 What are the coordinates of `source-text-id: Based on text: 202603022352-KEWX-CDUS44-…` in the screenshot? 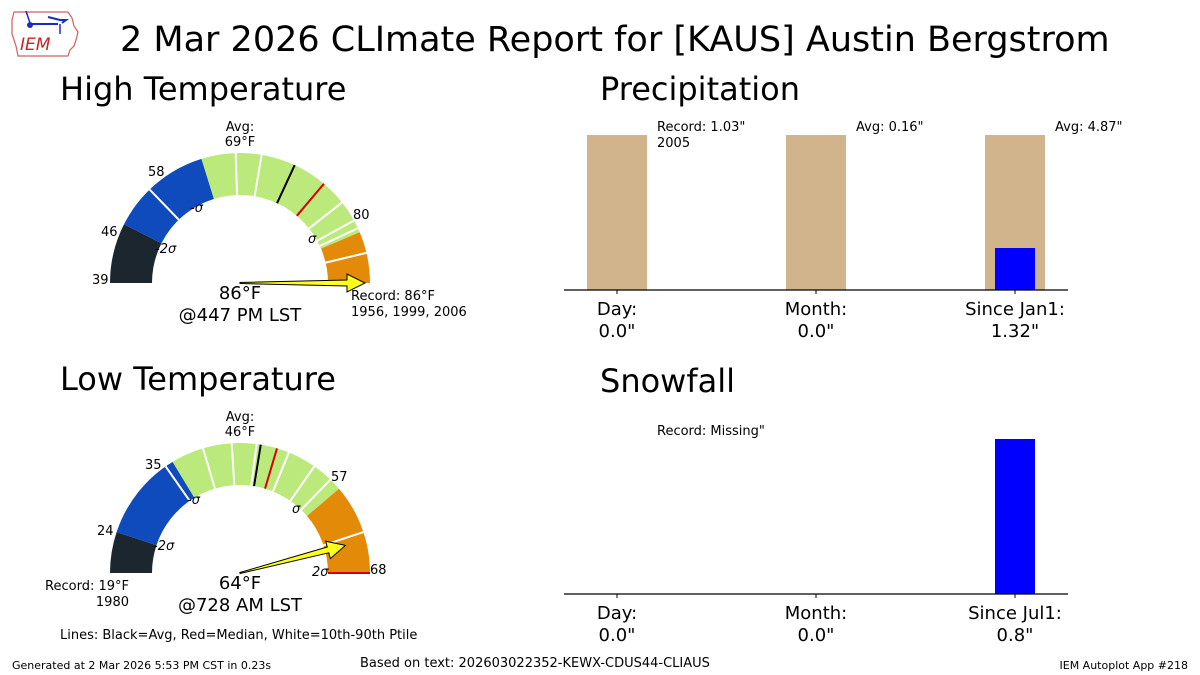 It's located at (535, 663).